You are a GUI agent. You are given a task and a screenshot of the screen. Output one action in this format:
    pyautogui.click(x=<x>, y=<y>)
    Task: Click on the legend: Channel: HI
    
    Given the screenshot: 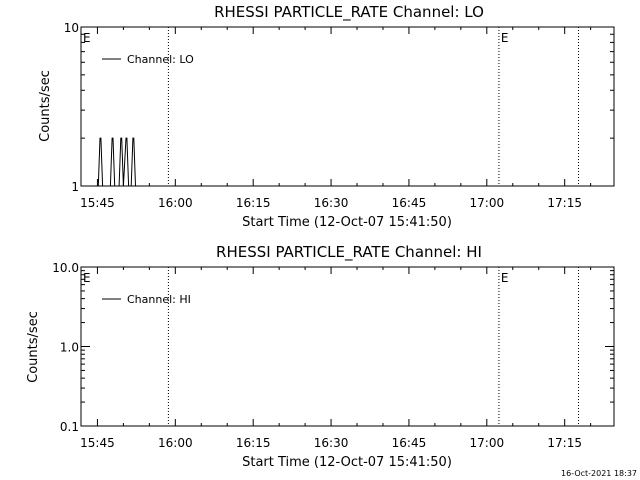 What is the action you would take?
    pyautogui.click(x=146, y=299)
    